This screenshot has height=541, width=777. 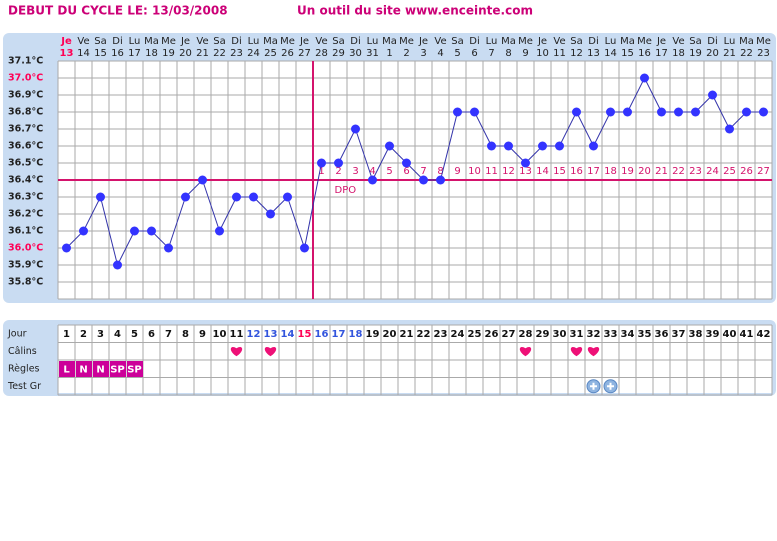 What do you see at coordinates (763, 53) in the screenshot?
I see `date-label: 23` at bounding box center [763, 53].